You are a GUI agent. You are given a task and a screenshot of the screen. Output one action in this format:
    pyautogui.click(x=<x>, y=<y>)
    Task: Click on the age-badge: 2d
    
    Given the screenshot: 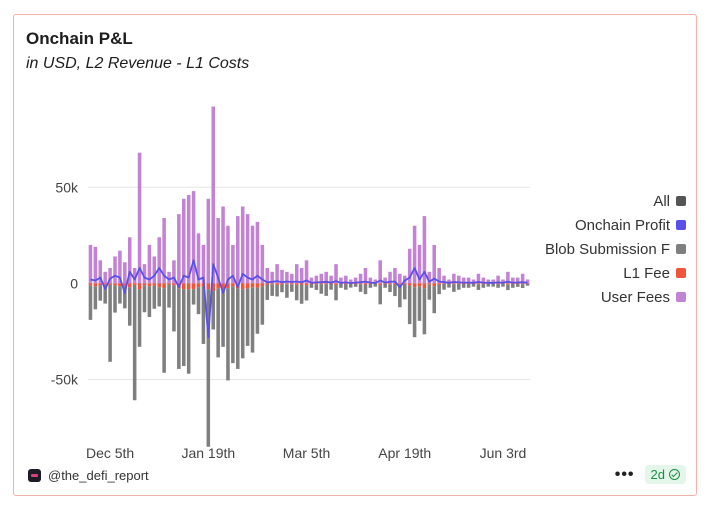 What is the action you would take?
    pyautogui.click(x=665, y=474)
    